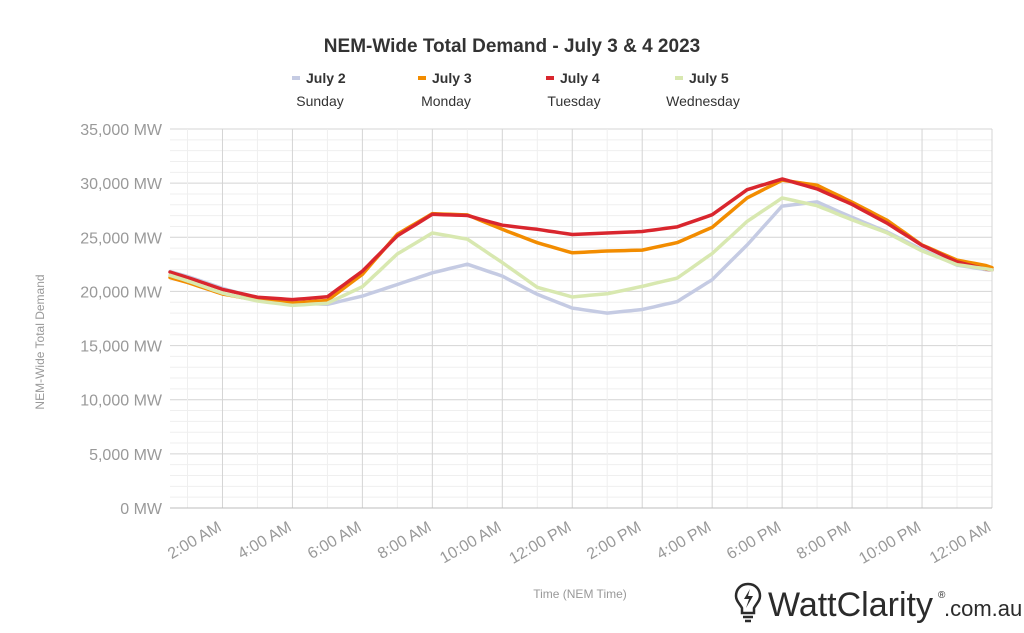 This screenshot has width=1024, height=633. What do you see at coordinates (824, 541) in the screenshot?
I see `x-tick-label: 8:00 PM` at bounding box center [824, 541].